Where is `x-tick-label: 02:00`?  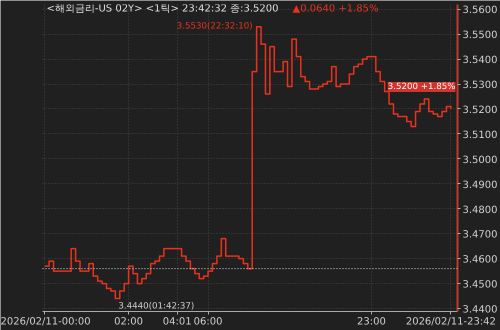 x-tick-label: 02:00 is located at coordinates (129, 322).